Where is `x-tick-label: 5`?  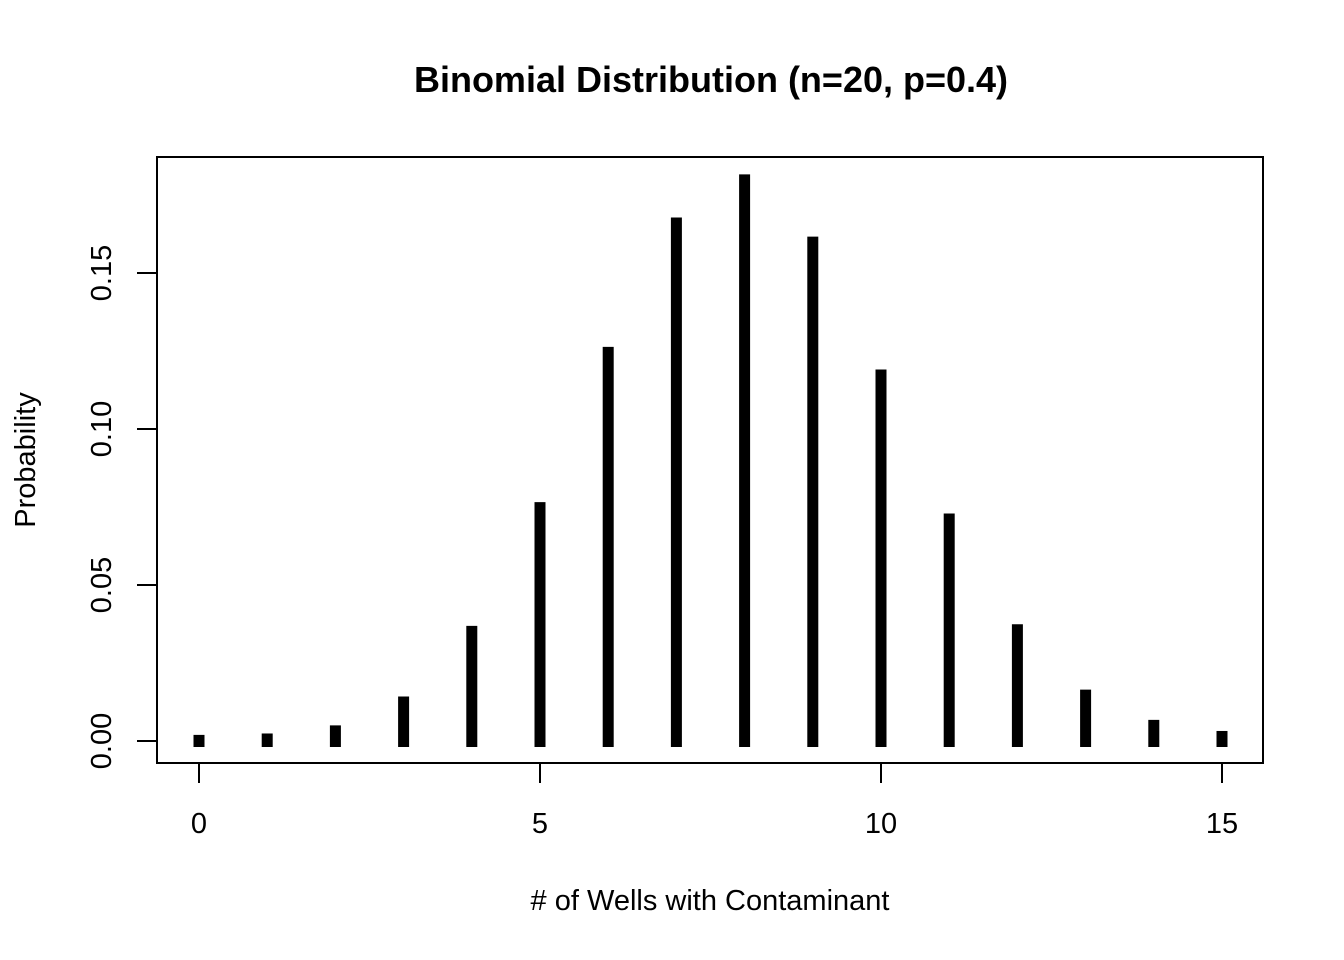
x-tick-label: 5 is located at coordinates (540, 824).